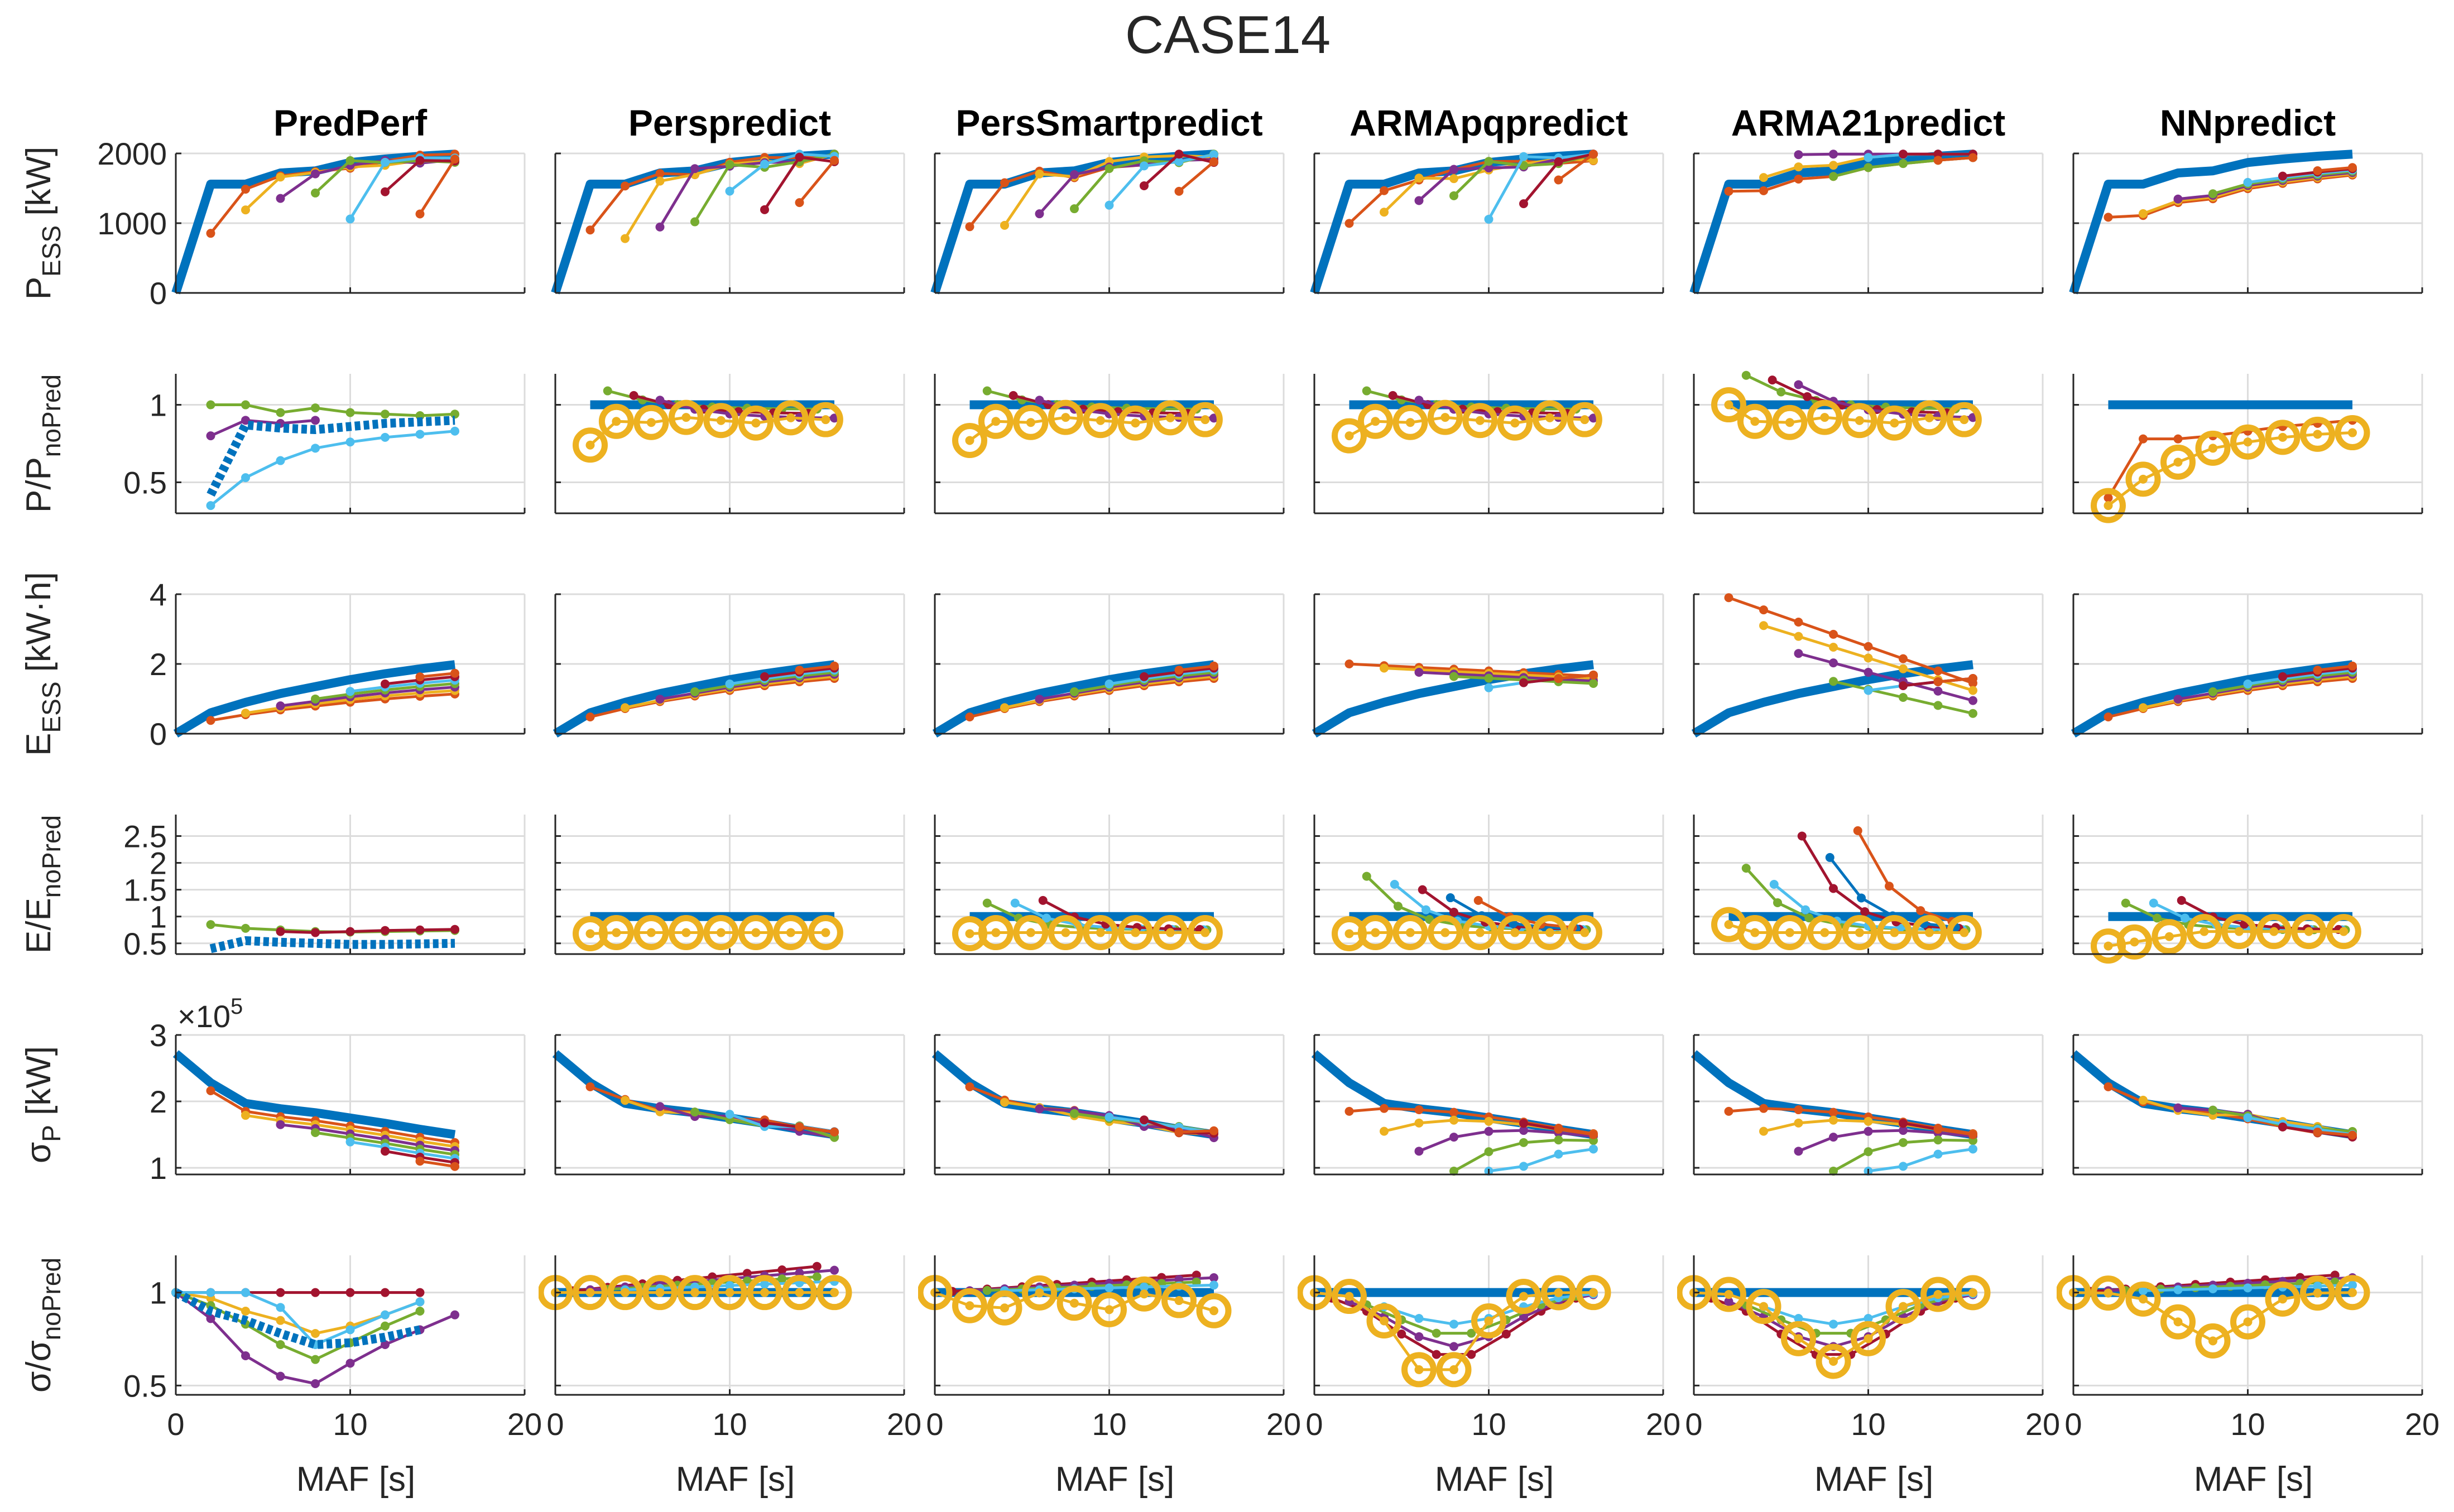 This screenshot has width=2454, height=1512. Describe the element at coordinates (39, 186) in the screenshot. I see `ylabel-unit: [kW]` at that location.